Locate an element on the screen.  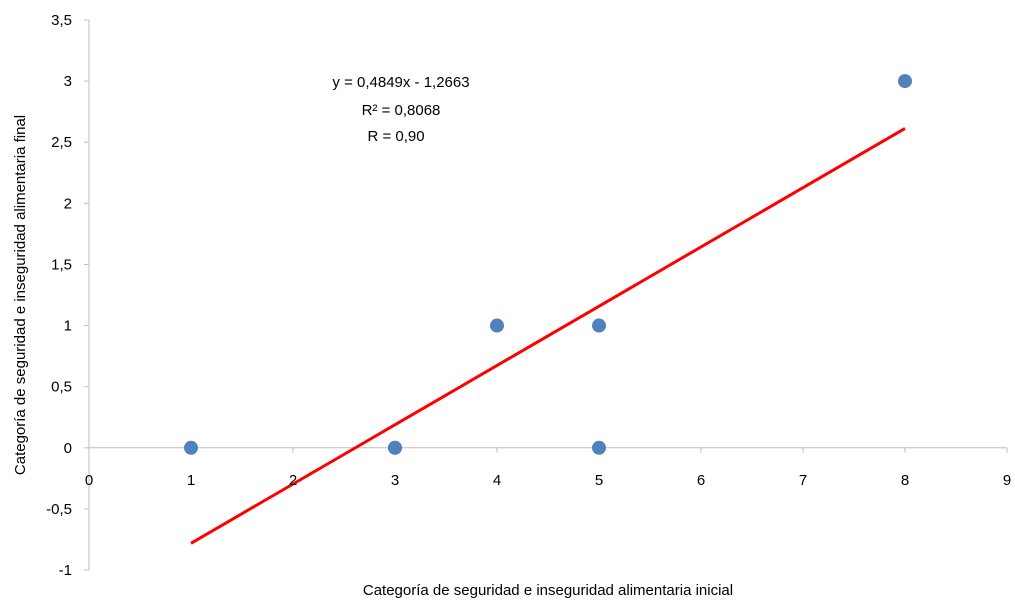
y-tick-label: 0,5 is located at coordinates (61, 387).